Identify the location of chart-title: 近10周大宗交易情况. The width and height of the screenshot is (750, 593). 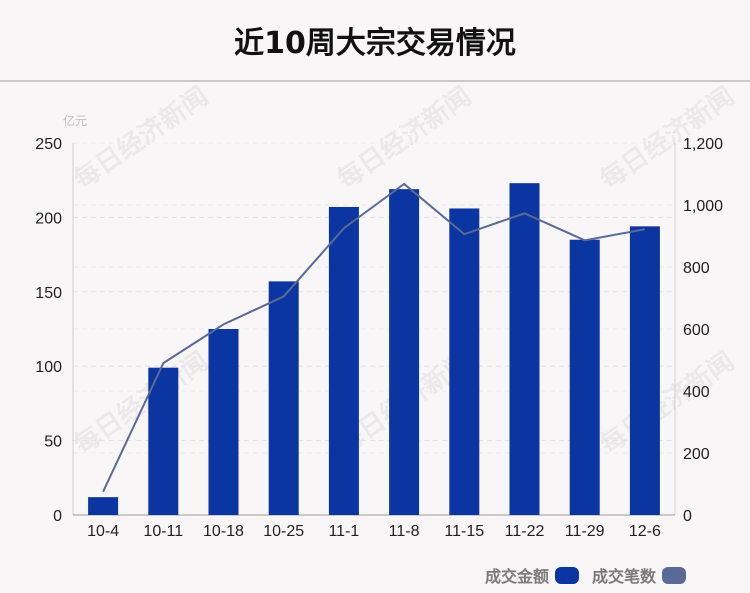
(375, 43).